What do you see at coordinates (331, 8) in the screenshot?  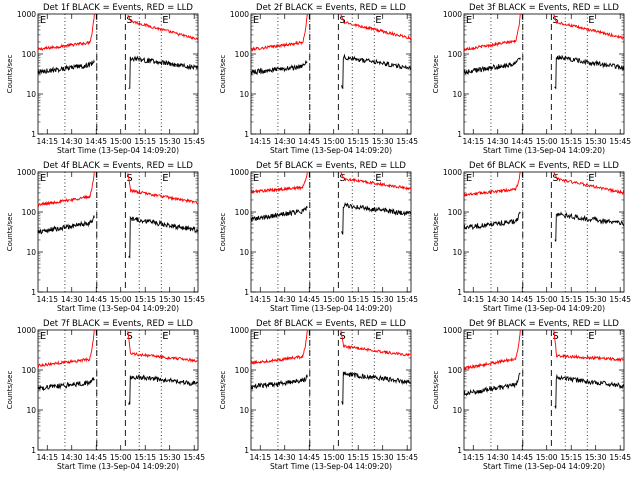 I see `panel-title: Det 2f BLACK = Events, RED = LLD` at bounding box center [331, 8].